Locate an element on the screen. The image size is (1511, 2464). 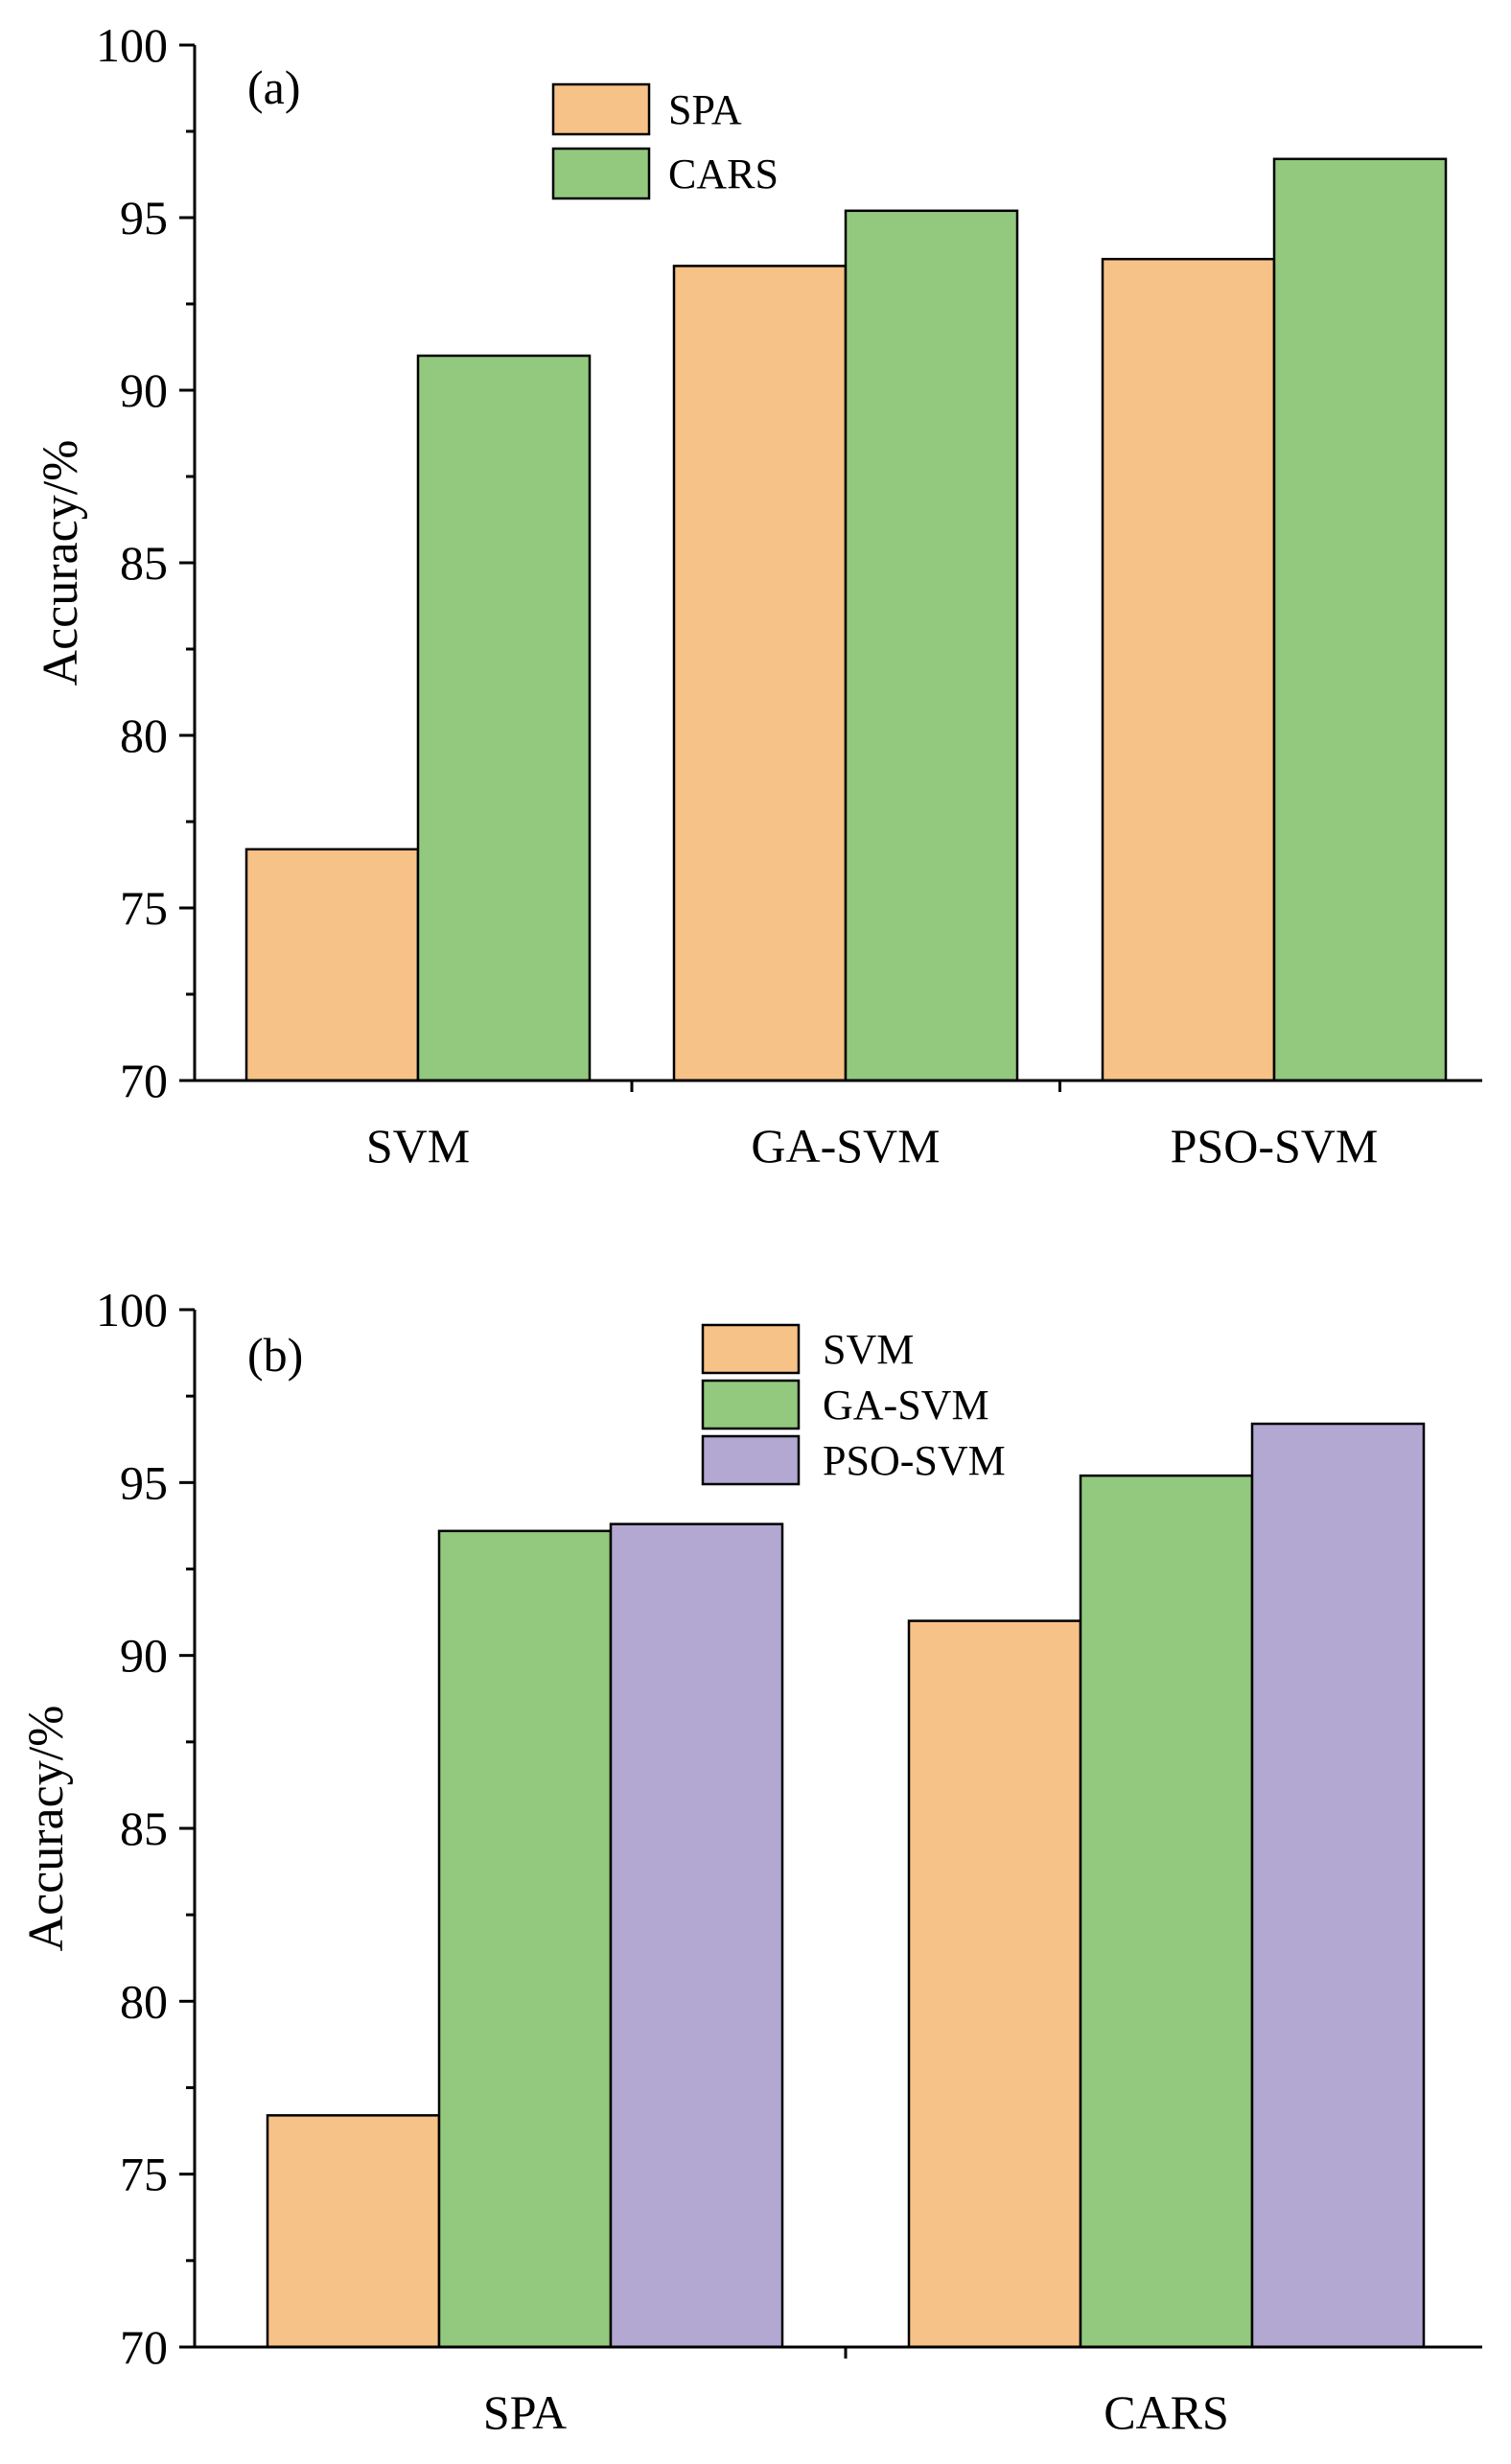
chart-b-bar-ga-svm-cars is located at coordinates (1166, 1912).